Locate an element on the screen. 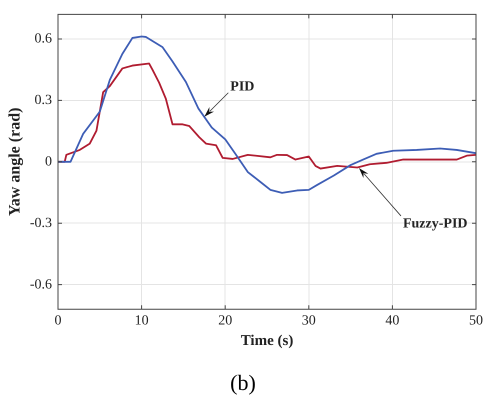 The width and height of the screenshot is (486, 417). text: (b) is located at coordinates (243, 383).